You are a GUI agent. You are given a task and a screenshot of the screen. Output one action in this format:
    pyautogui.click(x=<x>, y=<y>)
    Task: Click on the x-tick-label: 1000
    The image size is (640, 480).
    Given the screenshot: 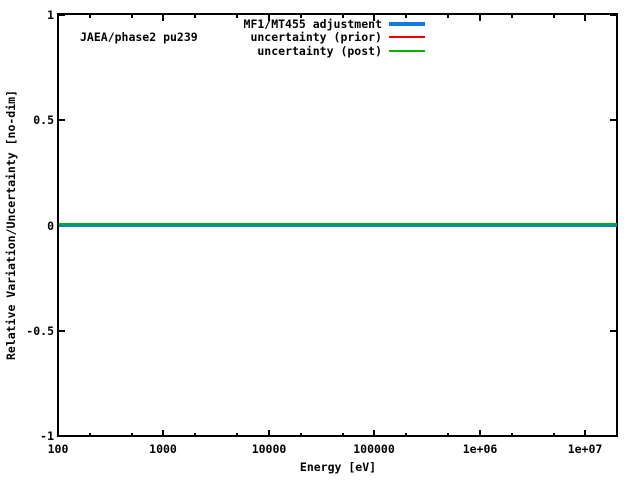 What is the action you would take?
    pyautogui.click(x=163, y=449)
    